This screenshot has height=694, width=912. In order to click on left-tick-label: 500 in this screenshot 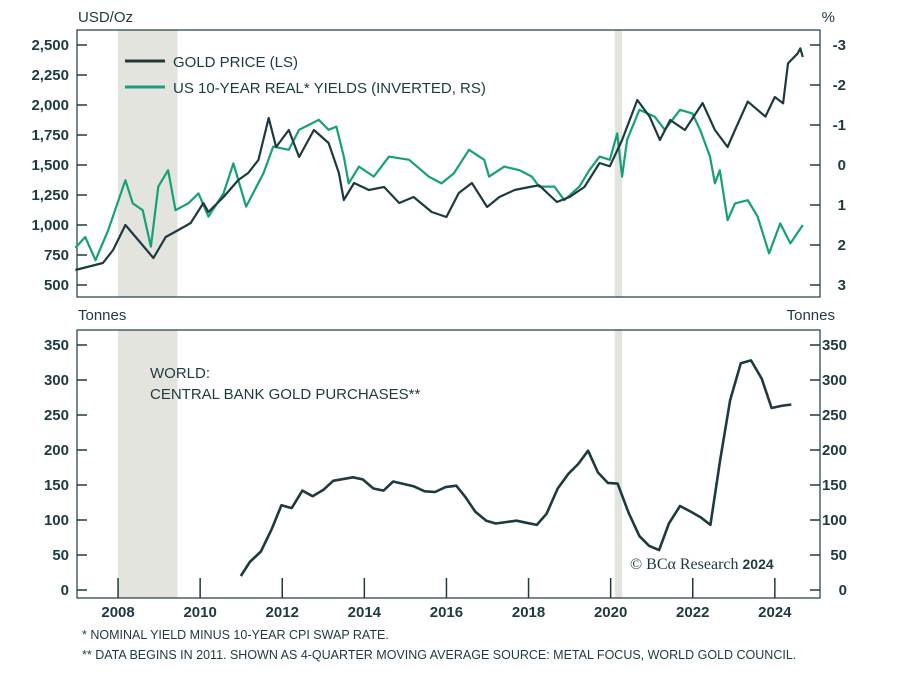, I will do `click(56, 285)`.